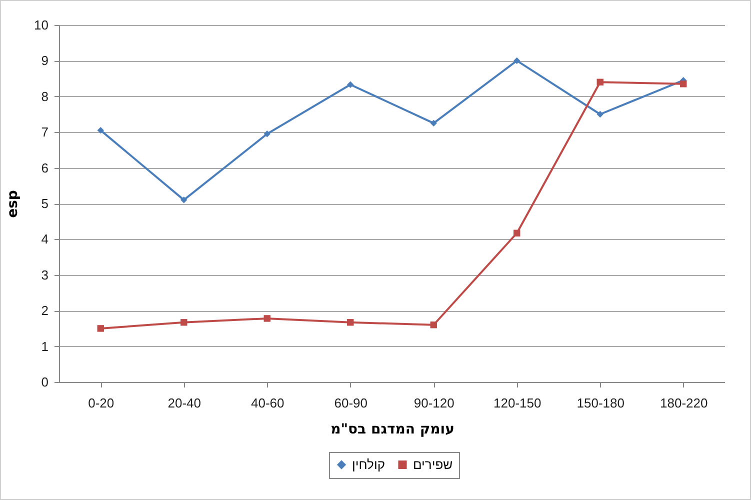 Image resolution: width=753 pixels, height=502 pixels. I want to click on legend-label: שפירים, so click(433, 464).